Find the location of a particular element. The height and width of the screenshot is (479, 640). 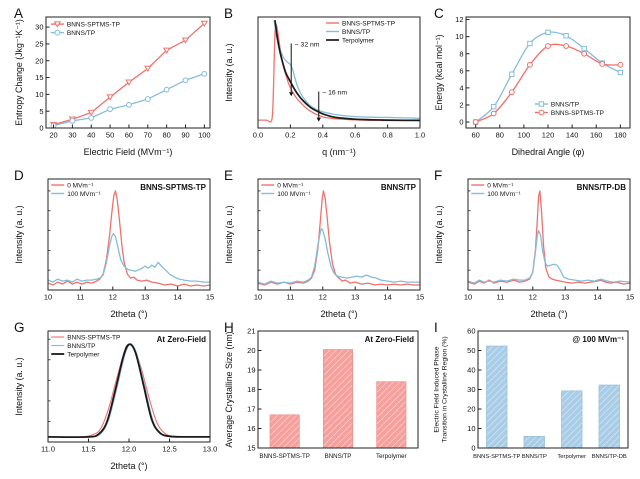

panel-d-label: D is located at coordinates (19, 175).